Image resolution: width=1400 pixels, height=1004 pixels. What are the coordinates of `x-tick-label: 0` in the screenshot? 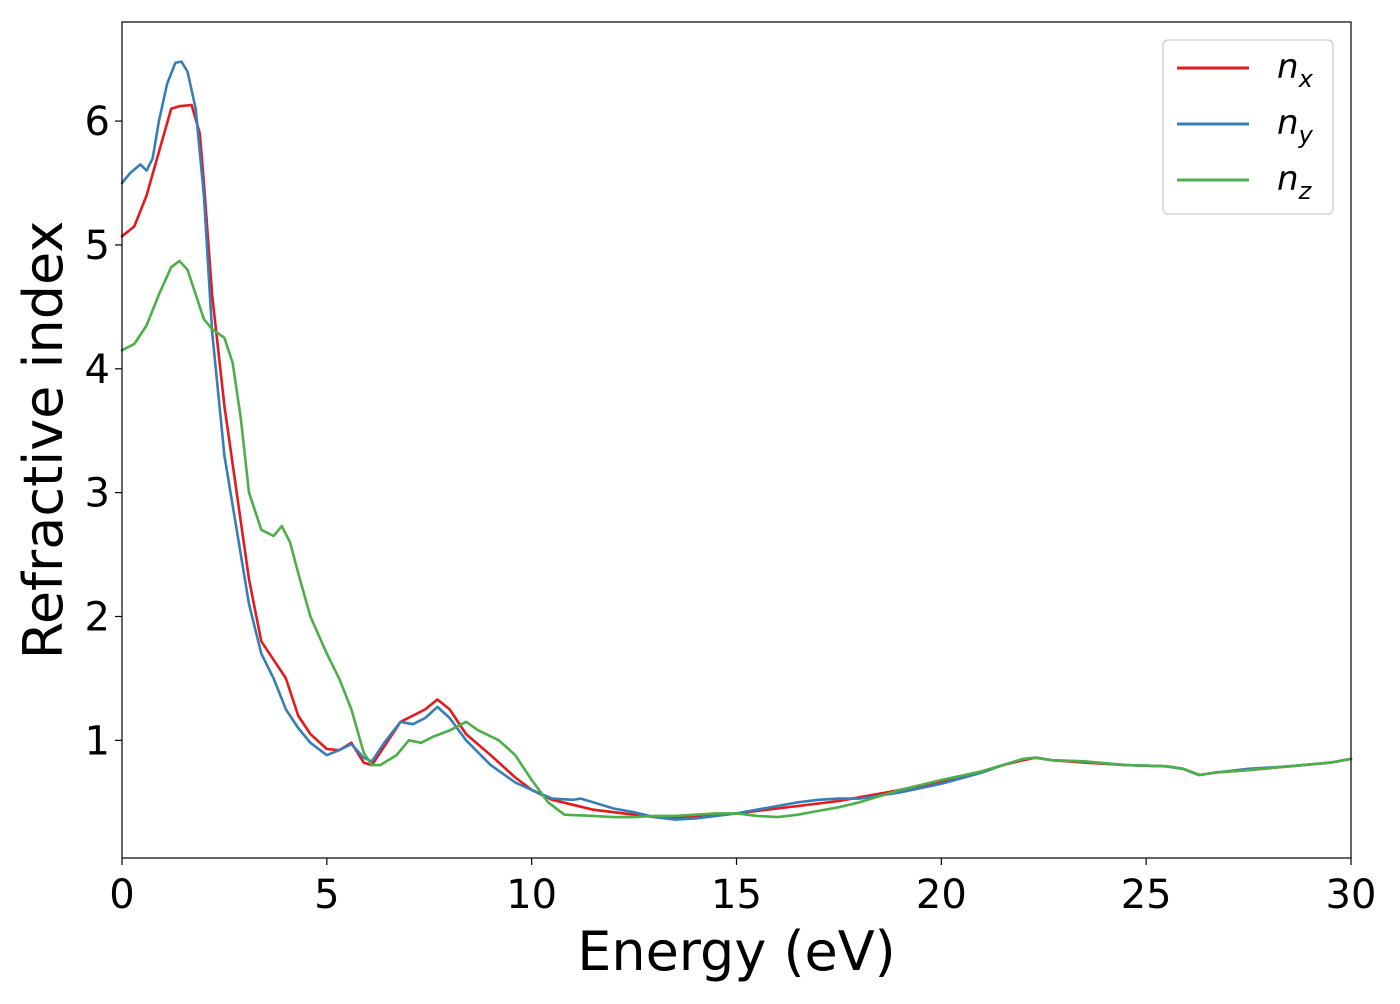 It's located at (121, 895).